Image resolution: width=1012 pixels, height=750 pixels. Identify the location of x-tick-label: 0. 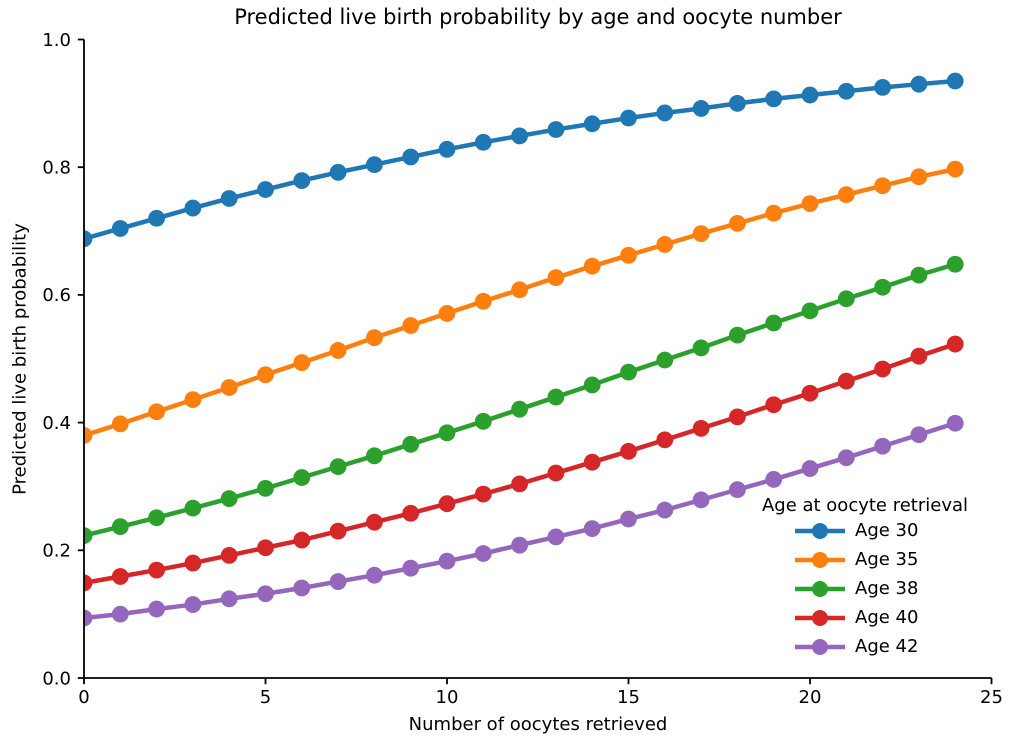
(83, 697).